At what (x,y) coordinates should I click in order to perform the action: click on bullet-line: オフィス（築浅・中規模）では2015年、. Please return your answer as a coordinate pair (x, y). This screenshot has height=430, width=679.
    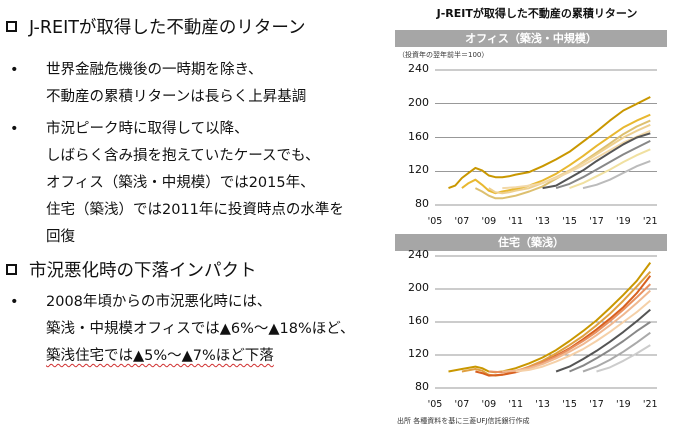
    Looking at the image, I should click on (180, 183).